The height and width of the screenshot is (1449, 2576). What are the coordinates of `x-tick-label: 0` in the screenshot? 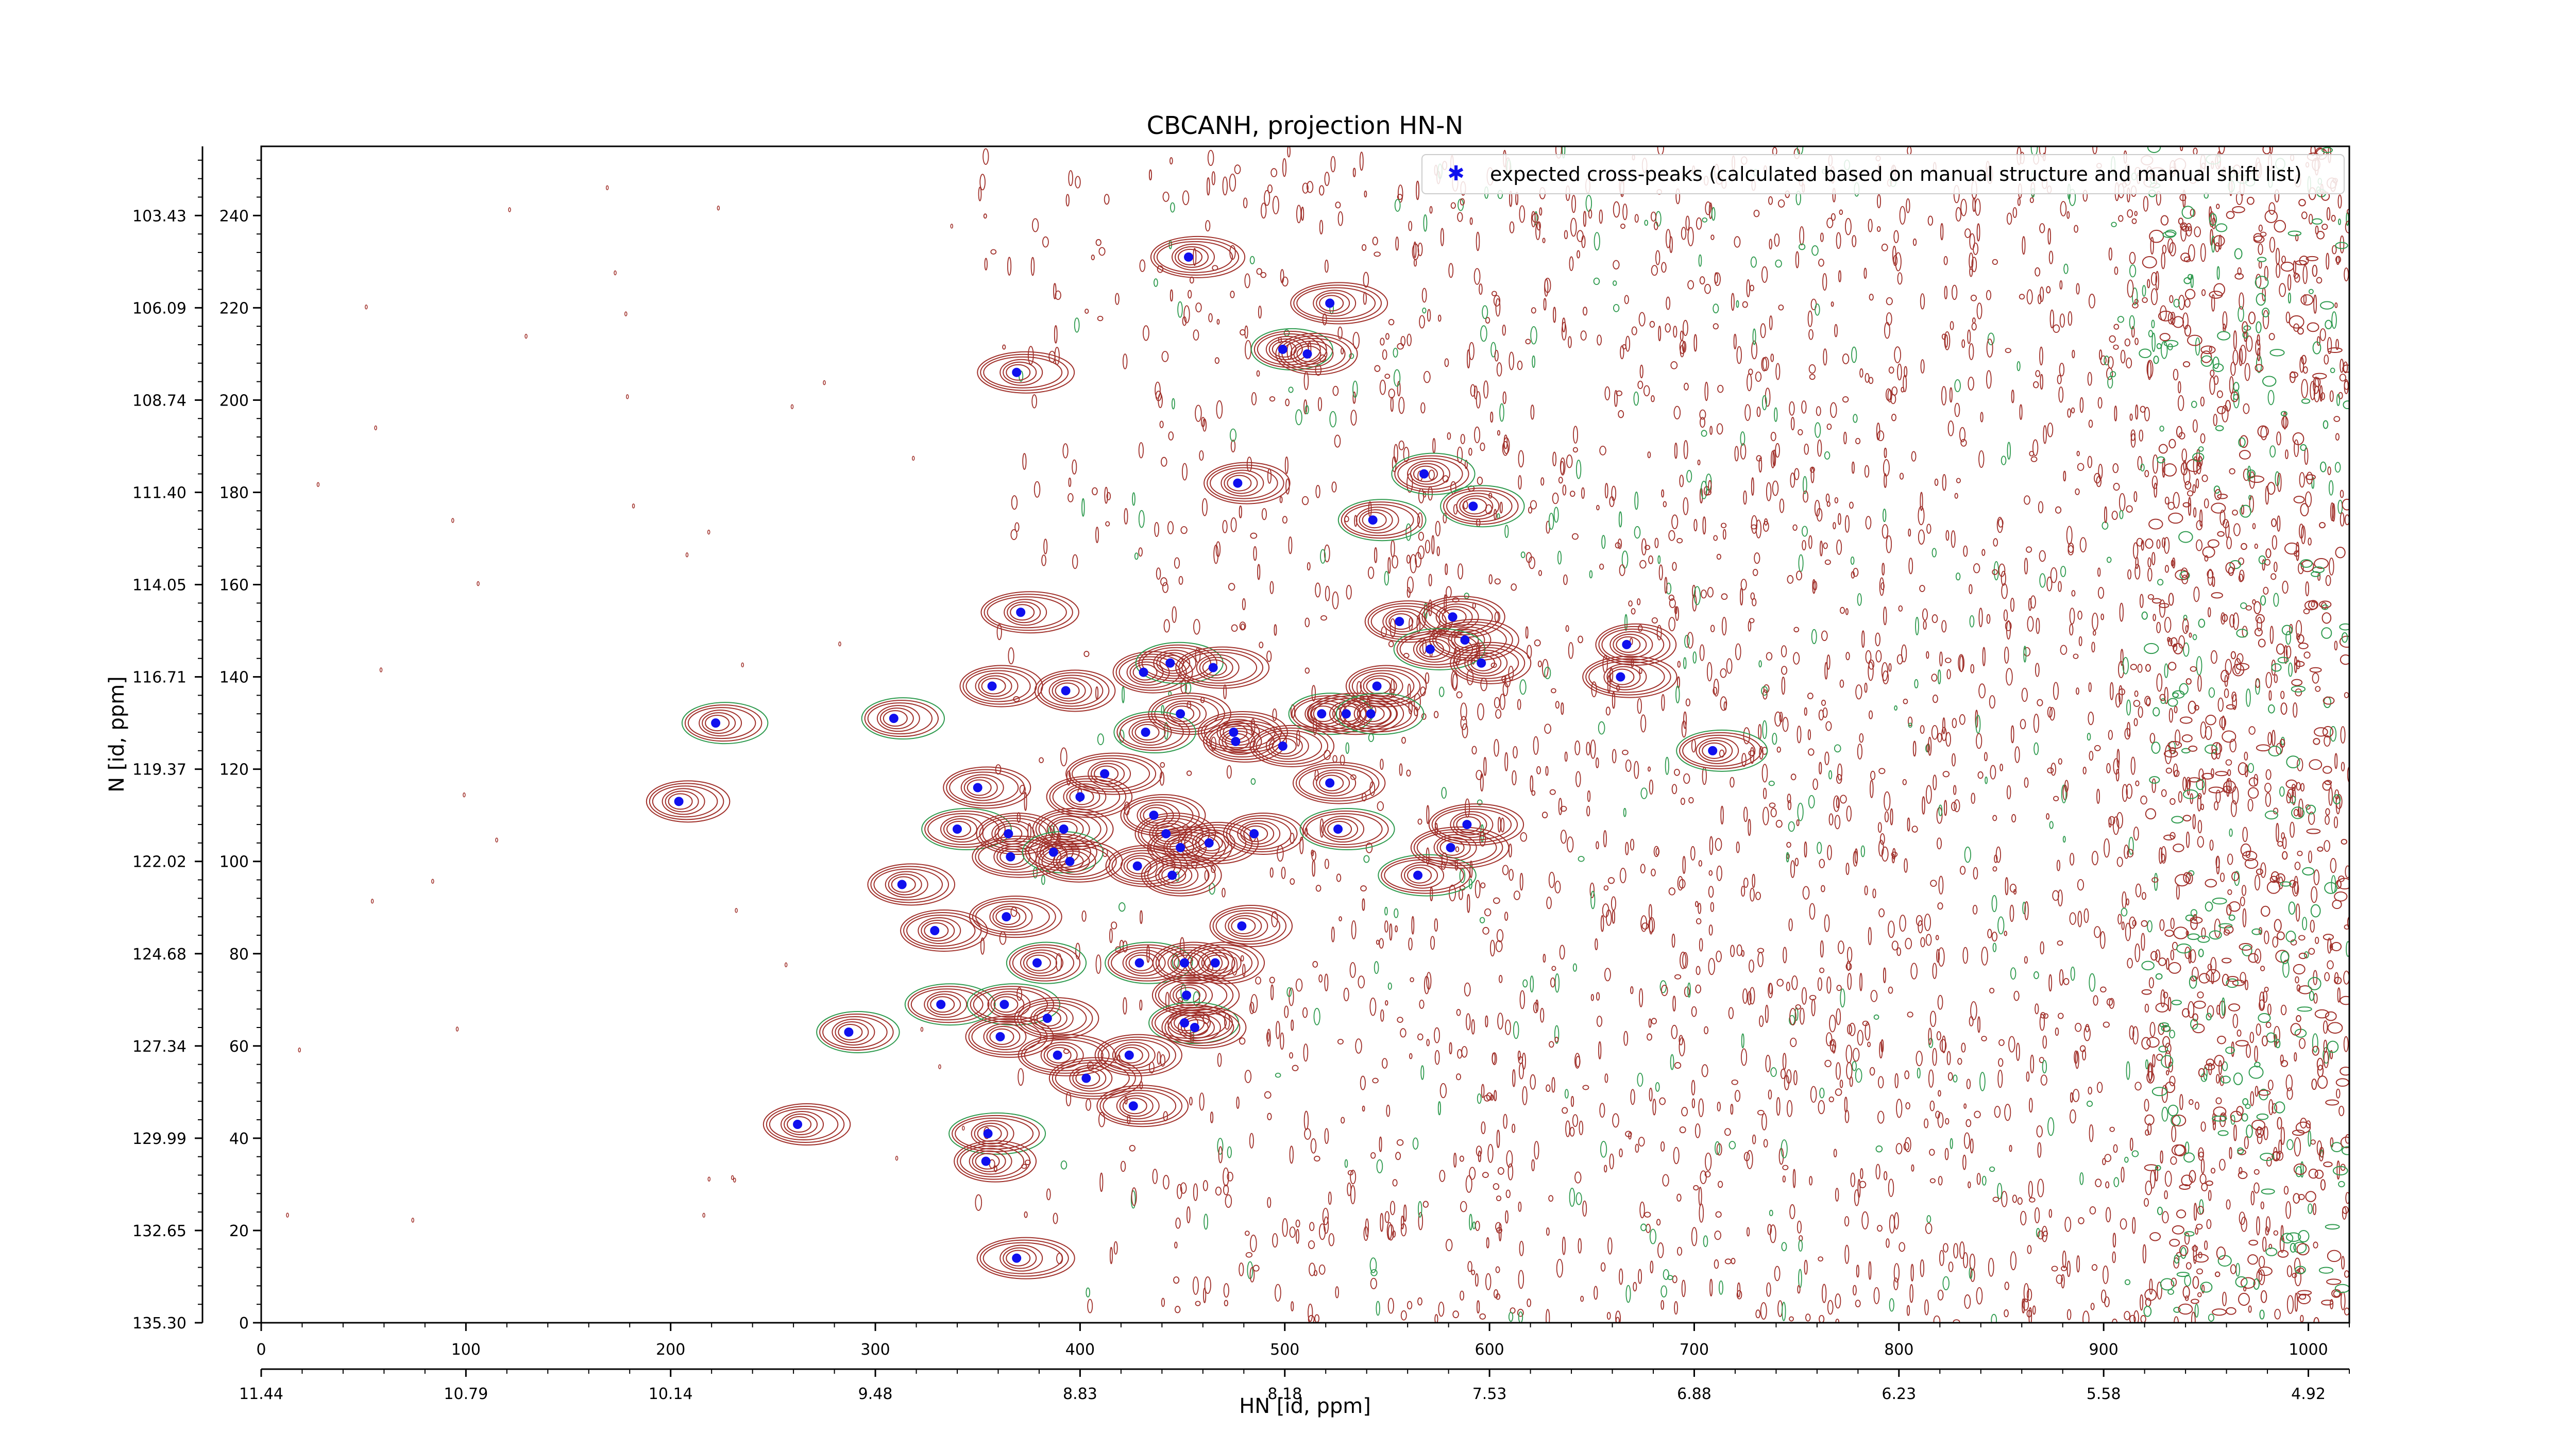 It's located at (261, 1350).